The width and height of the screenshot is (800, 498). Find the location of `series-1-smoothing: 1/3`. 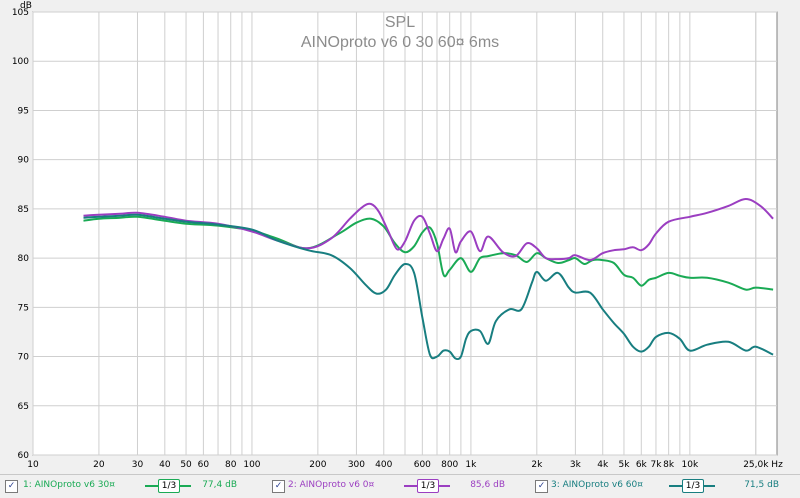

series-1-smoothing: 1/3 is located at coordinates (168, 486).